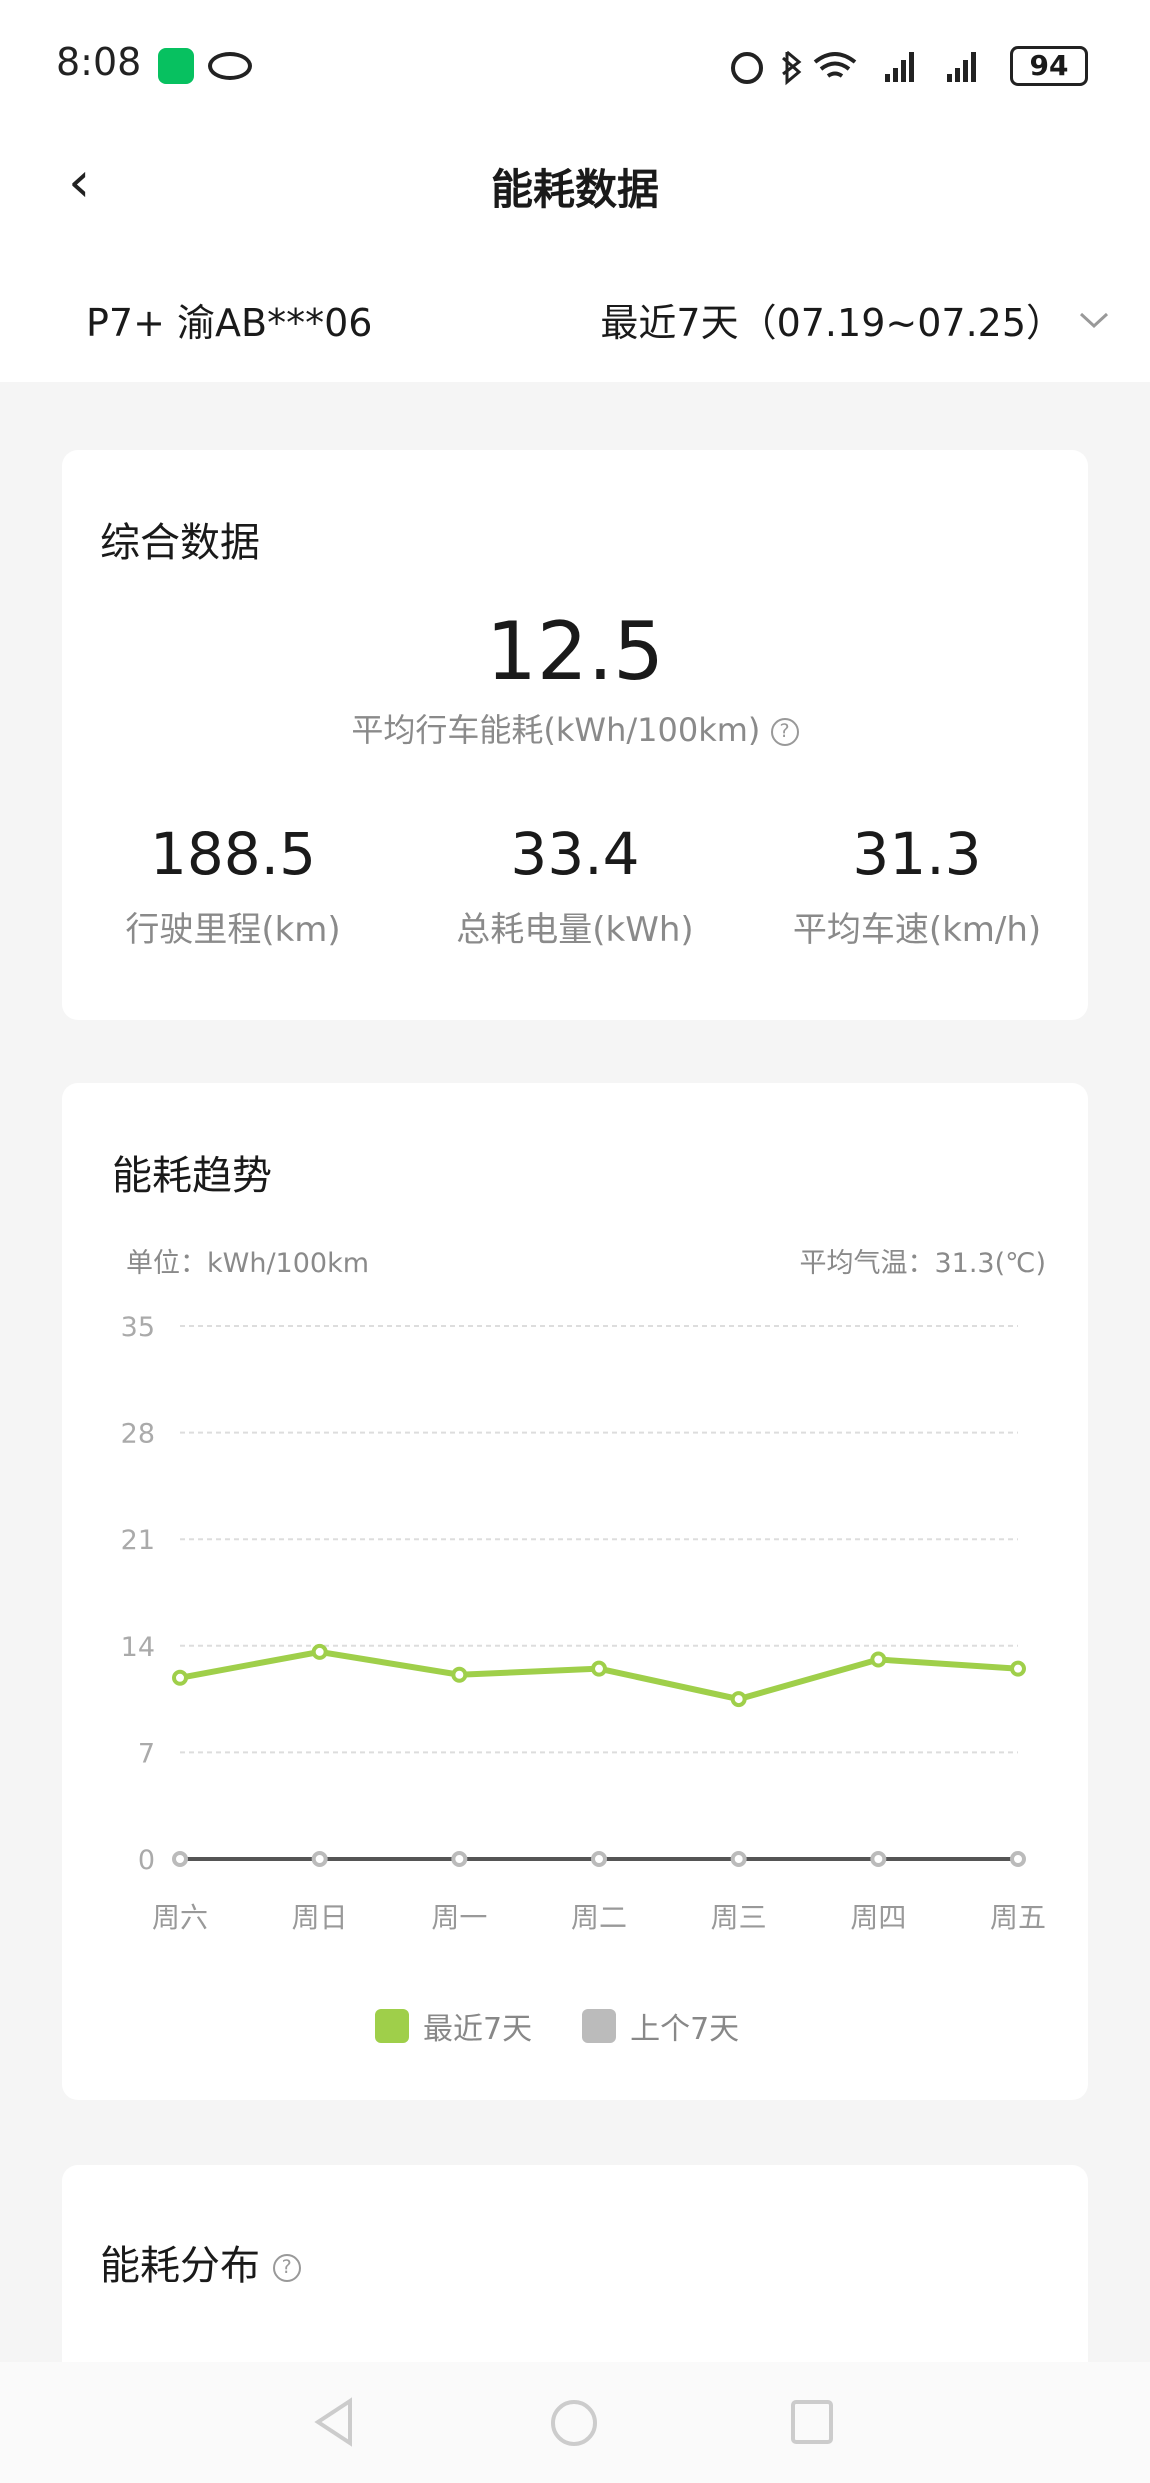  I want to click on trend-title: 能耗趋势, so click(192, 1176).